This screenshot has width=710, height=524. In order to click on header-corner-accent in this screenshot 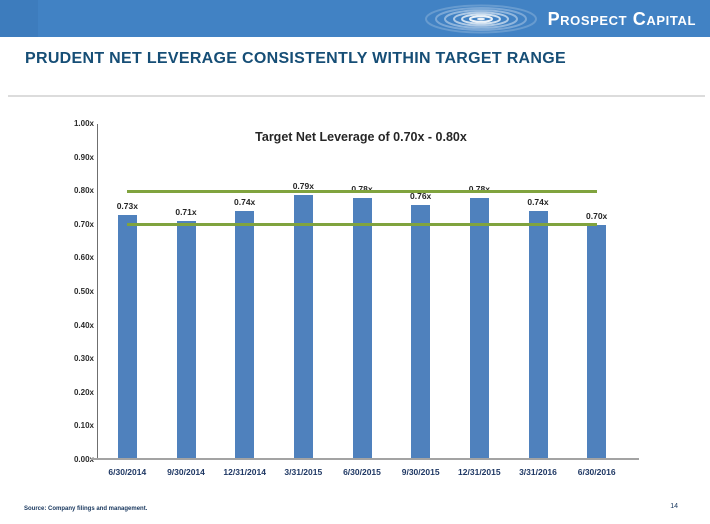, I will do `click(19, 18)`.